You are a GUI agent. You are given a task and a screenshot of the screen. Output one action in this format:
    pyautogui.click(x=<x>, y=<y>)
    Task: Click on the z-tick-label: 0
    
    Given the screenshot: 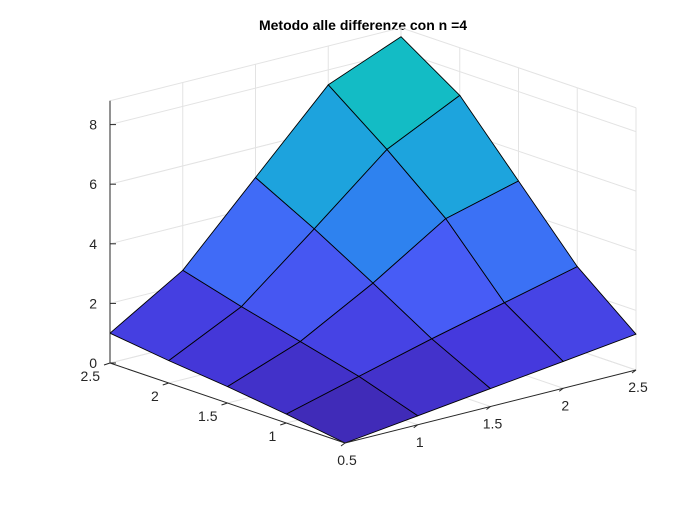 What is the action you would take?
    pyautogui.click(x=93, y=363)
    